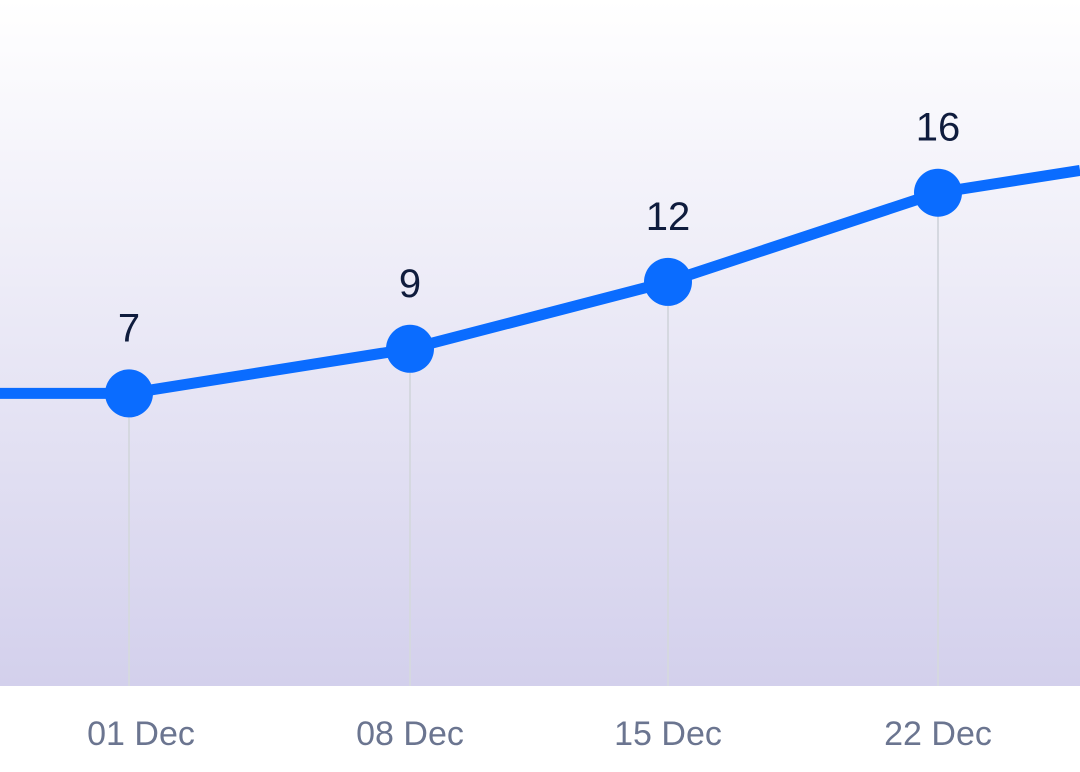  I want to click on x-tick-label-3: 15 Dec, so click(668, 734).